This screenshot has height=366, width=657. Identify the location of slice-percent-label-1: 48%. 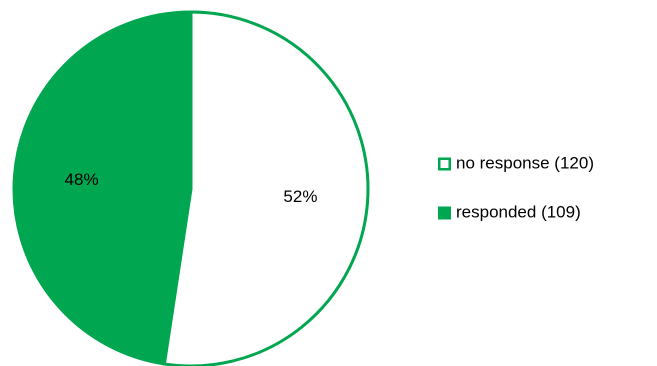
(82, 179).